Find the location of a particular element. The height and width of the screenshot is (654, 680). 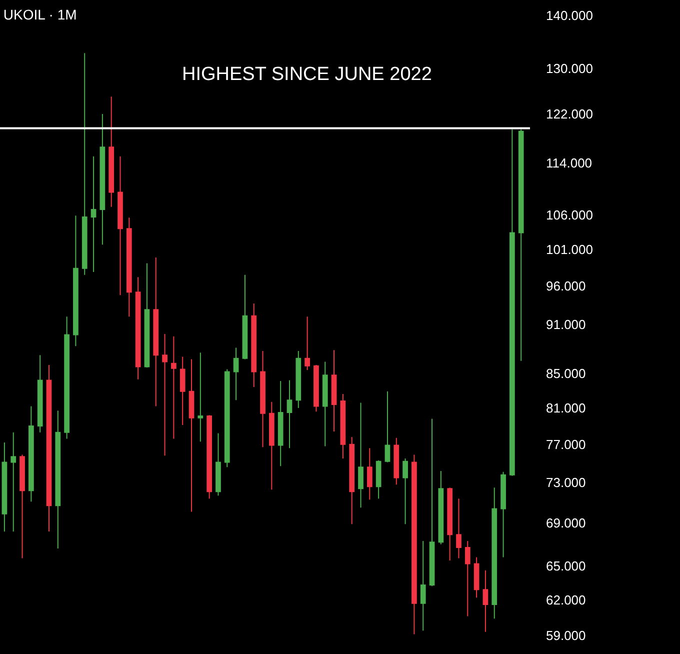

text: UKOIL · 1M is located at coordinates (40, 14).